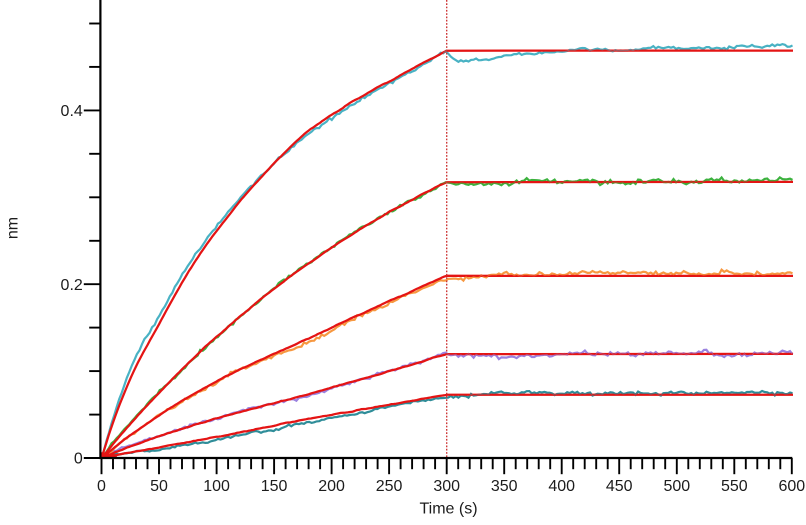 This screenshot has width=806, height=525. I want to click on svg-text: 0.2, so click(72, 285).